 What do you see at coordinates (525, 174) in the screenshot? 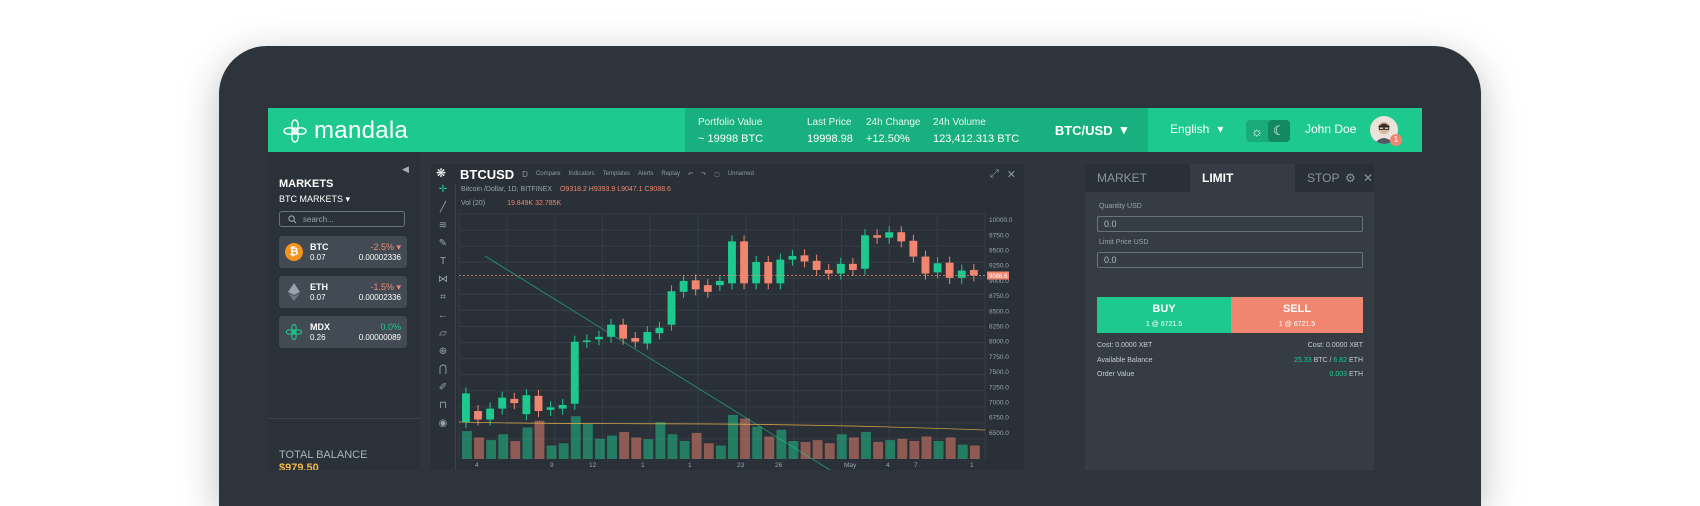
I see `interval-button: D` at bounding box center [525, 174].